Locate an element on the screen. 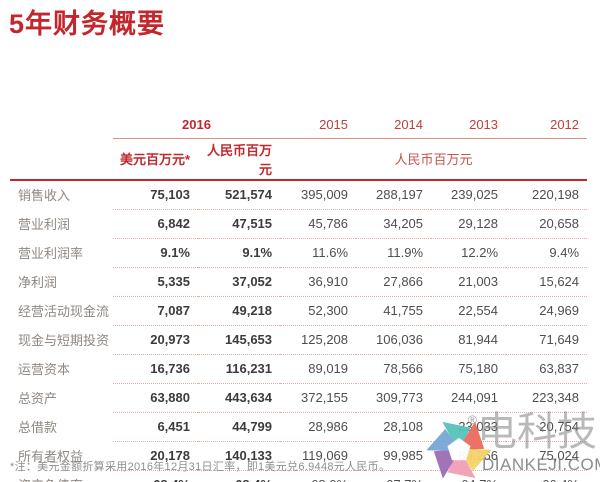  cell-value: 68.4% is located at coordinates (155, 476).